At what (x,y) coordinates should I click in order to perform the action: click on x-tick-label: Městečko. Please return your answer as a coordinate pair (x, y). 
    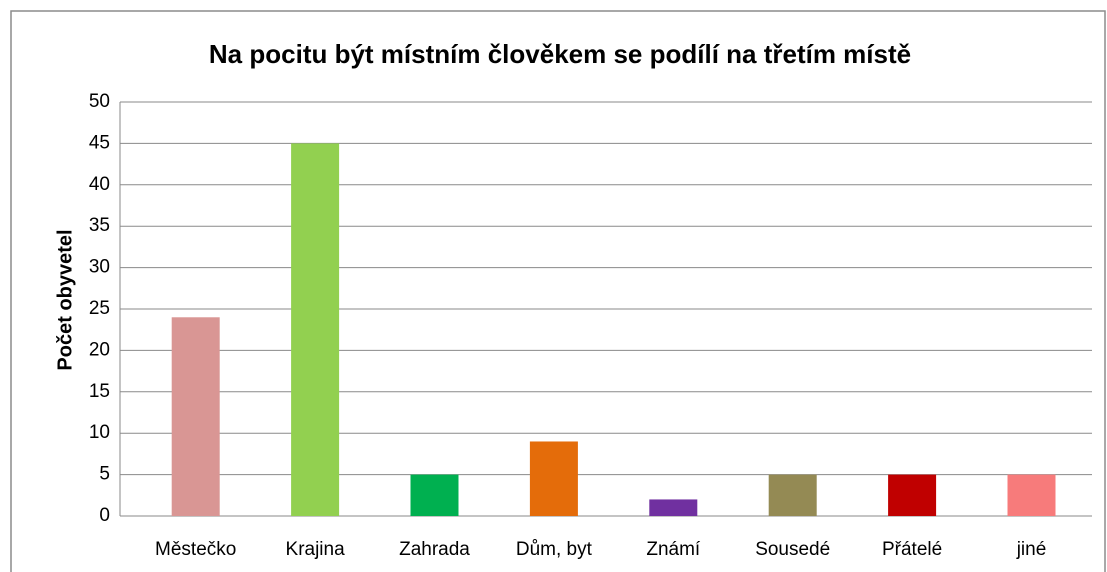
    Looking at the image, I should click on (195, 549).